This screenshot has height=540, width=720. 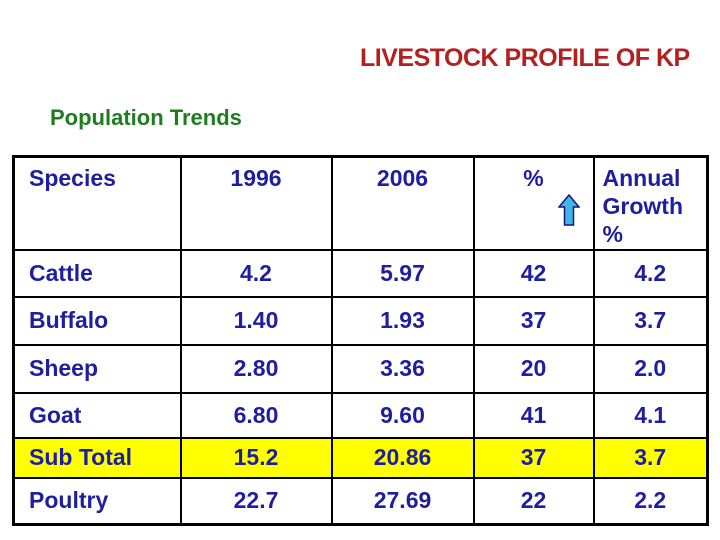 What do you see at coordinates (146, 117) in the screenshot?
I see `section-subtitle: Population Trends` at bounding box center [146, 117].